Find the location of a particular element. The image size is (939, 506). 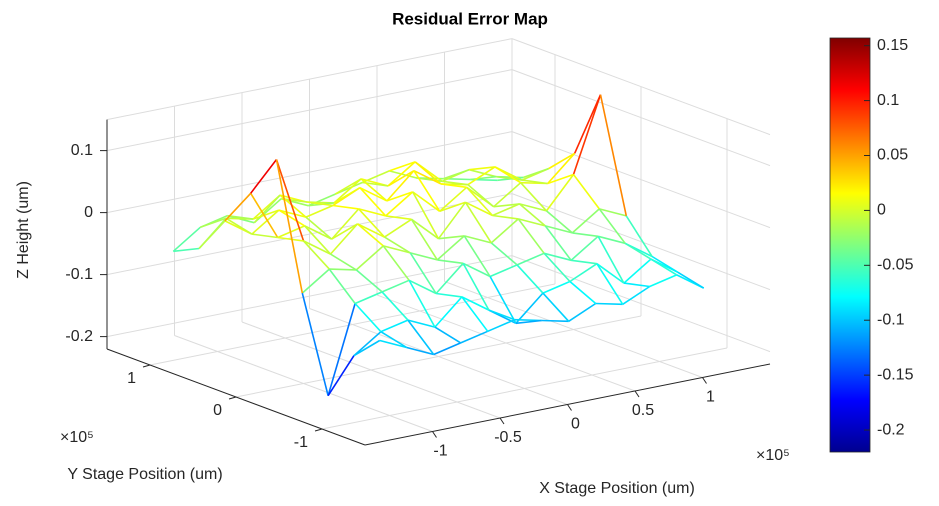

colorbar-ticks: -0.2 -0.15 -0.1 -0.05 0 0.05 0.1 0.15 is located at coordinates (889, 237).